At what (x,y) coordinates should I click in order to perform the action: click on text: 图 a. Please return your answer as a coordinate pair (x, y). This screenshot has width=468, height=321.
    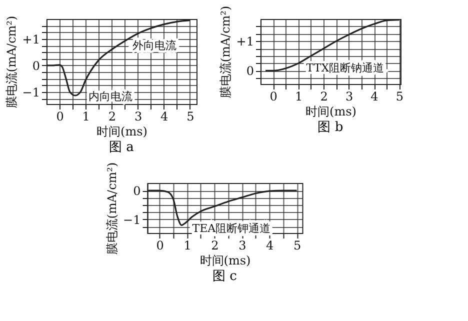
    Looking at the image, I should click on (121, 147).